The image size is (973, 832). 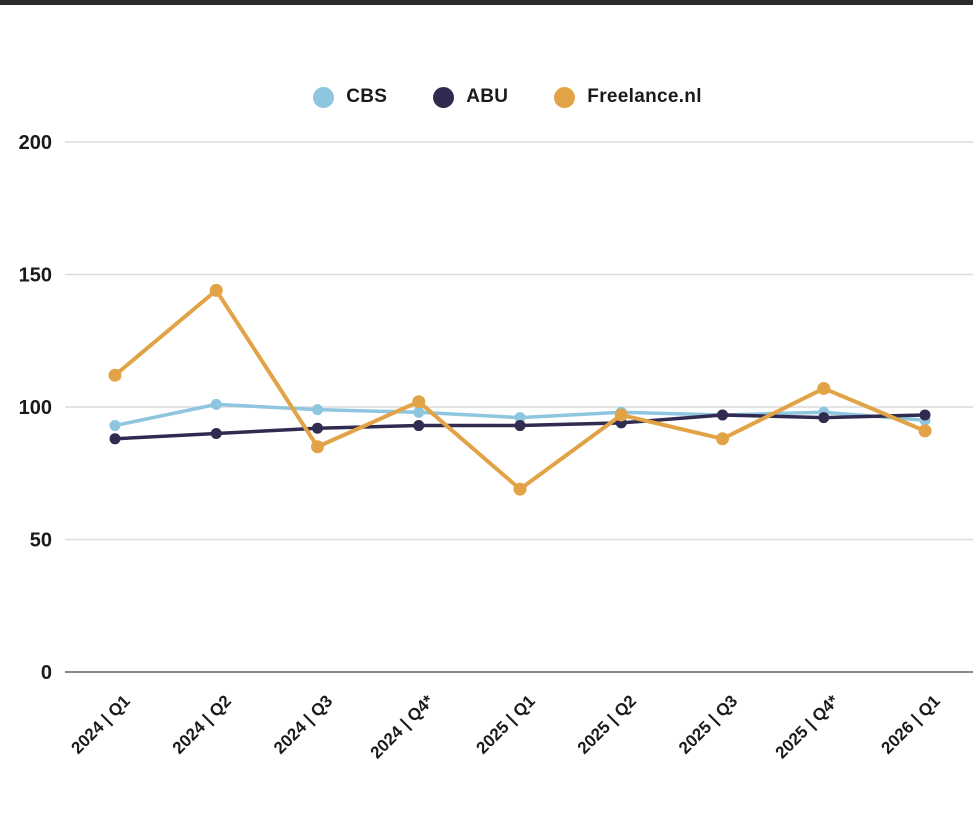 What do you see at coordinates (101, 724) in the screenshot?
I see `x-tick-label-0: 2024 | Q1` at bounding box center [101, 724].